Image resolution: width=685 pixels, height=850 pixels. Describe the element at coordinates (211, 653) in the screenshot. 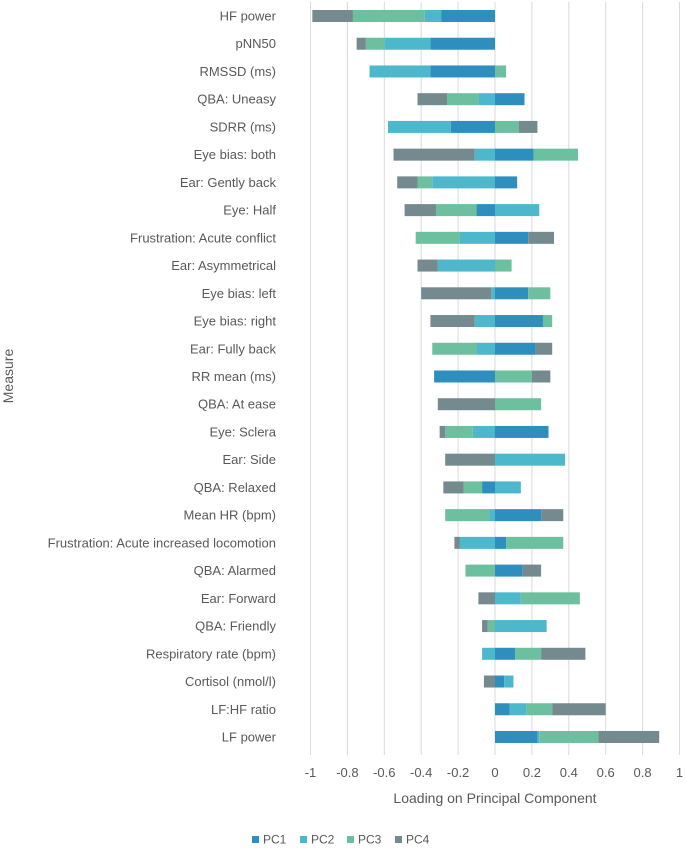

I see `category-label: Respiratory rate (bpm)` at that location.